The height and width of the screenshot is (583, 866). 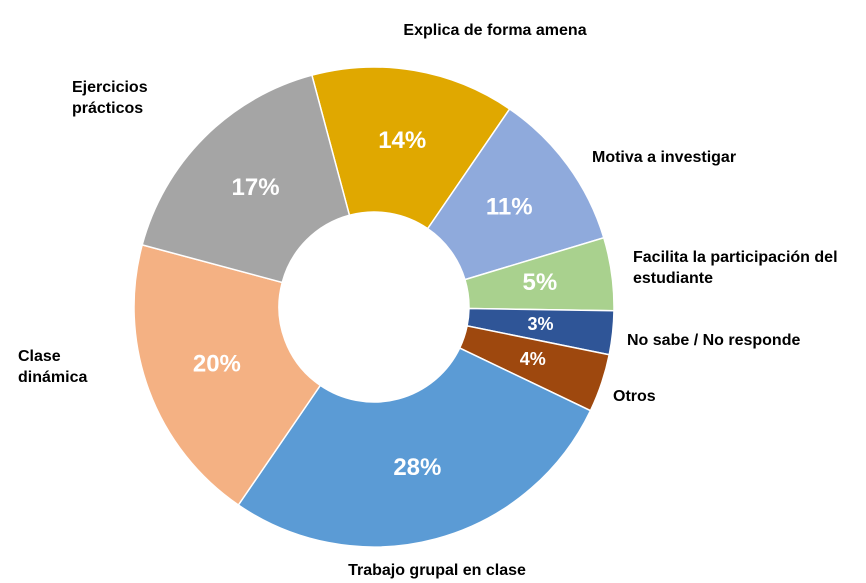 I want to click on category-label: Otros, so click(x=634, y=396).